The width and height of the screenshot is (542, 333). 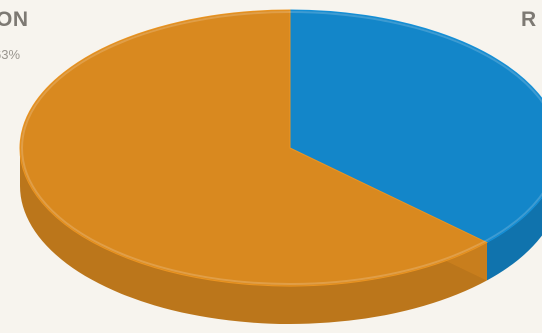 I want to click on slice-label-left: ON, so click(x=14, y=19).